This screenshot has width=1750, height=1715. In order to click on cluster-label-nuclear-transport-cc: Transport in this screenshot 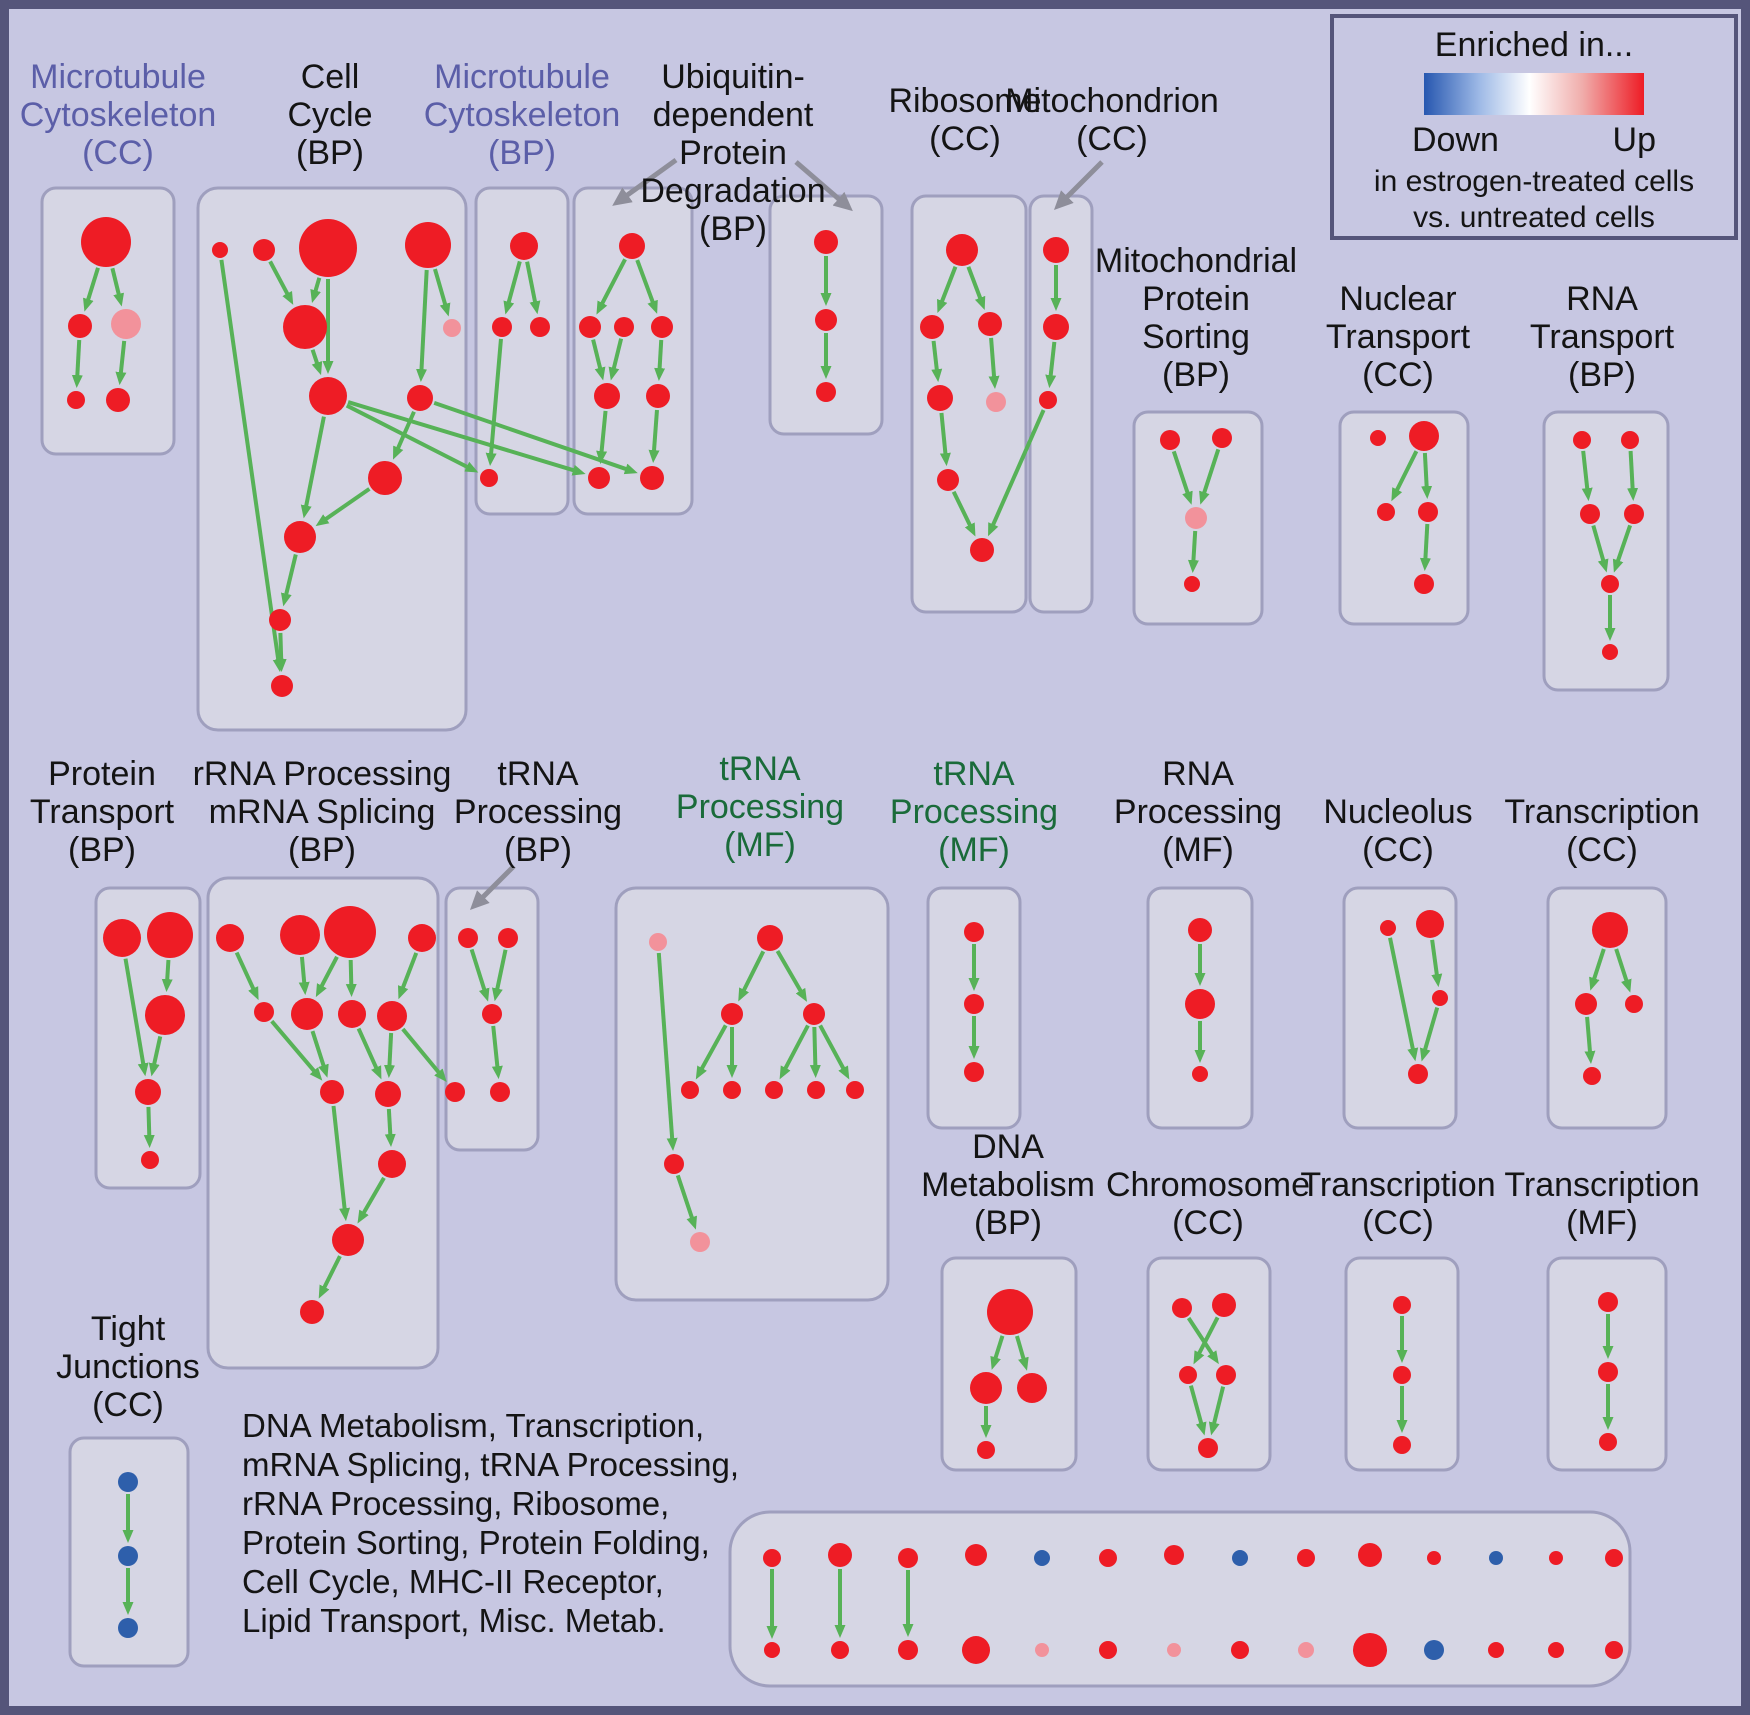, I will do `click(1398, 337)`.